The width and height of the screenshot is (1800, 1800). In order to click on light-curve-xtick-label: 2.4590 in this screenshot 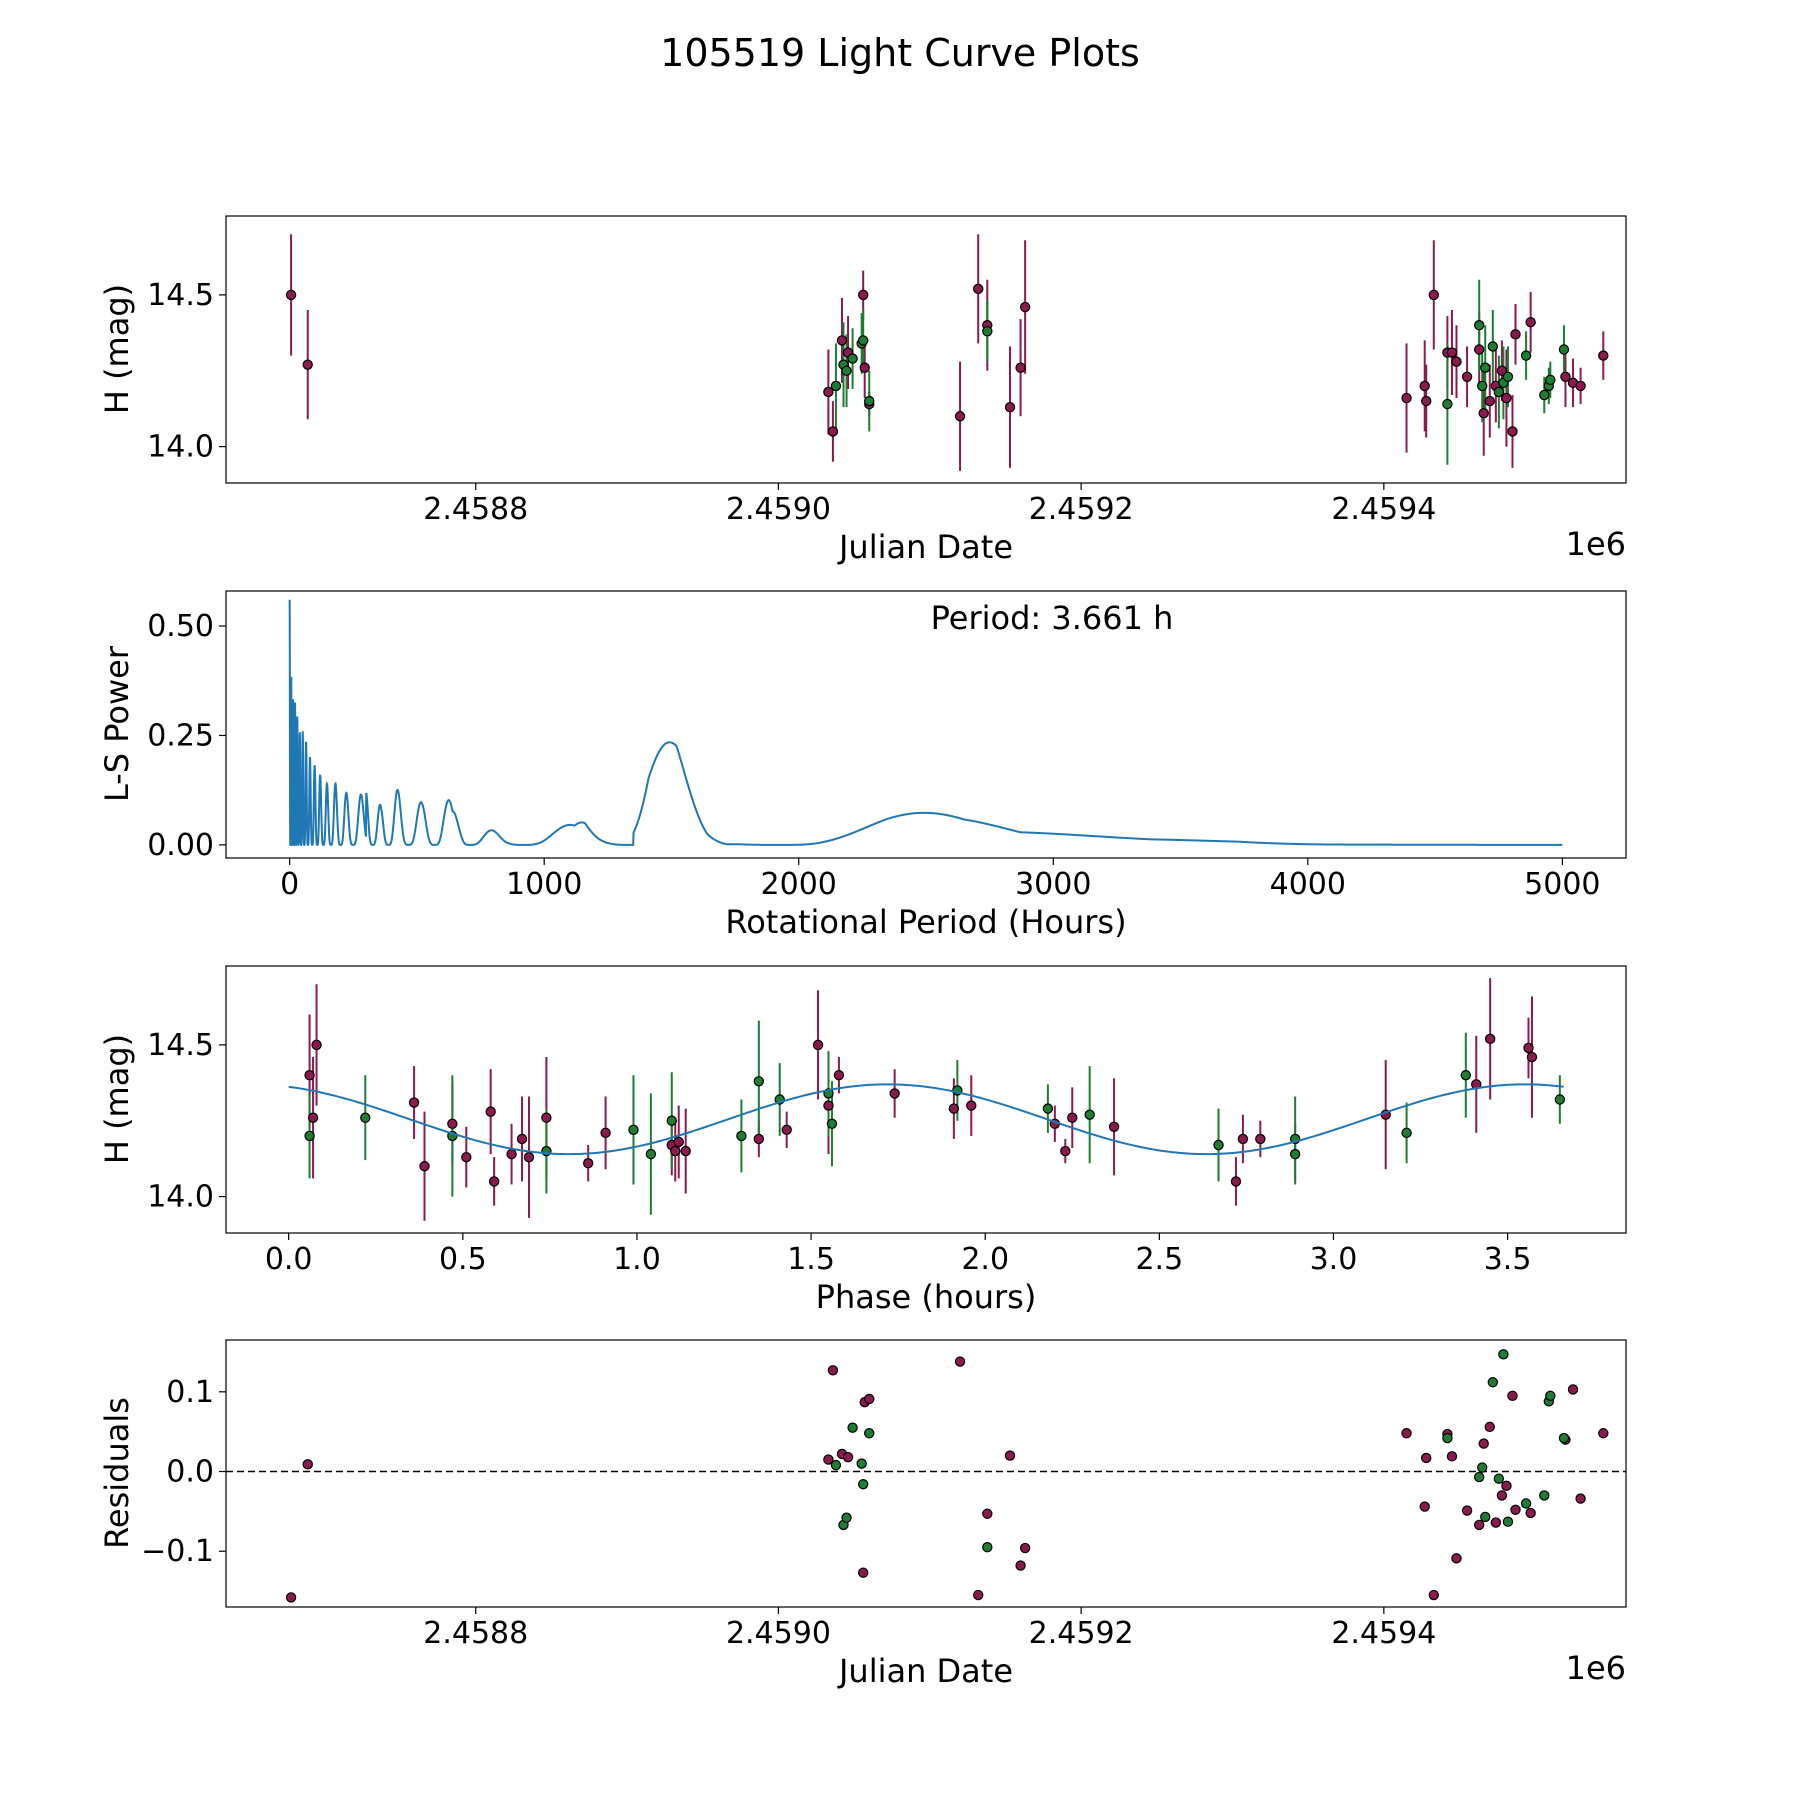, I will do `click(778, 509)`.